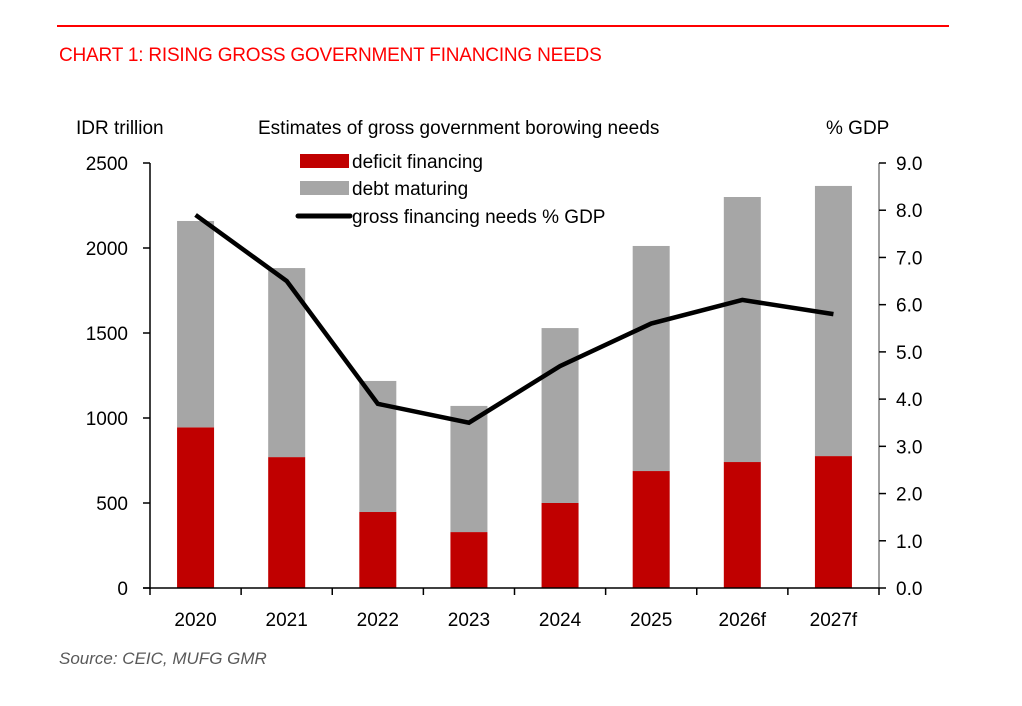  Describe the element at coordinates (503, 26) in the screenshot. I see `title-rule` at that location.